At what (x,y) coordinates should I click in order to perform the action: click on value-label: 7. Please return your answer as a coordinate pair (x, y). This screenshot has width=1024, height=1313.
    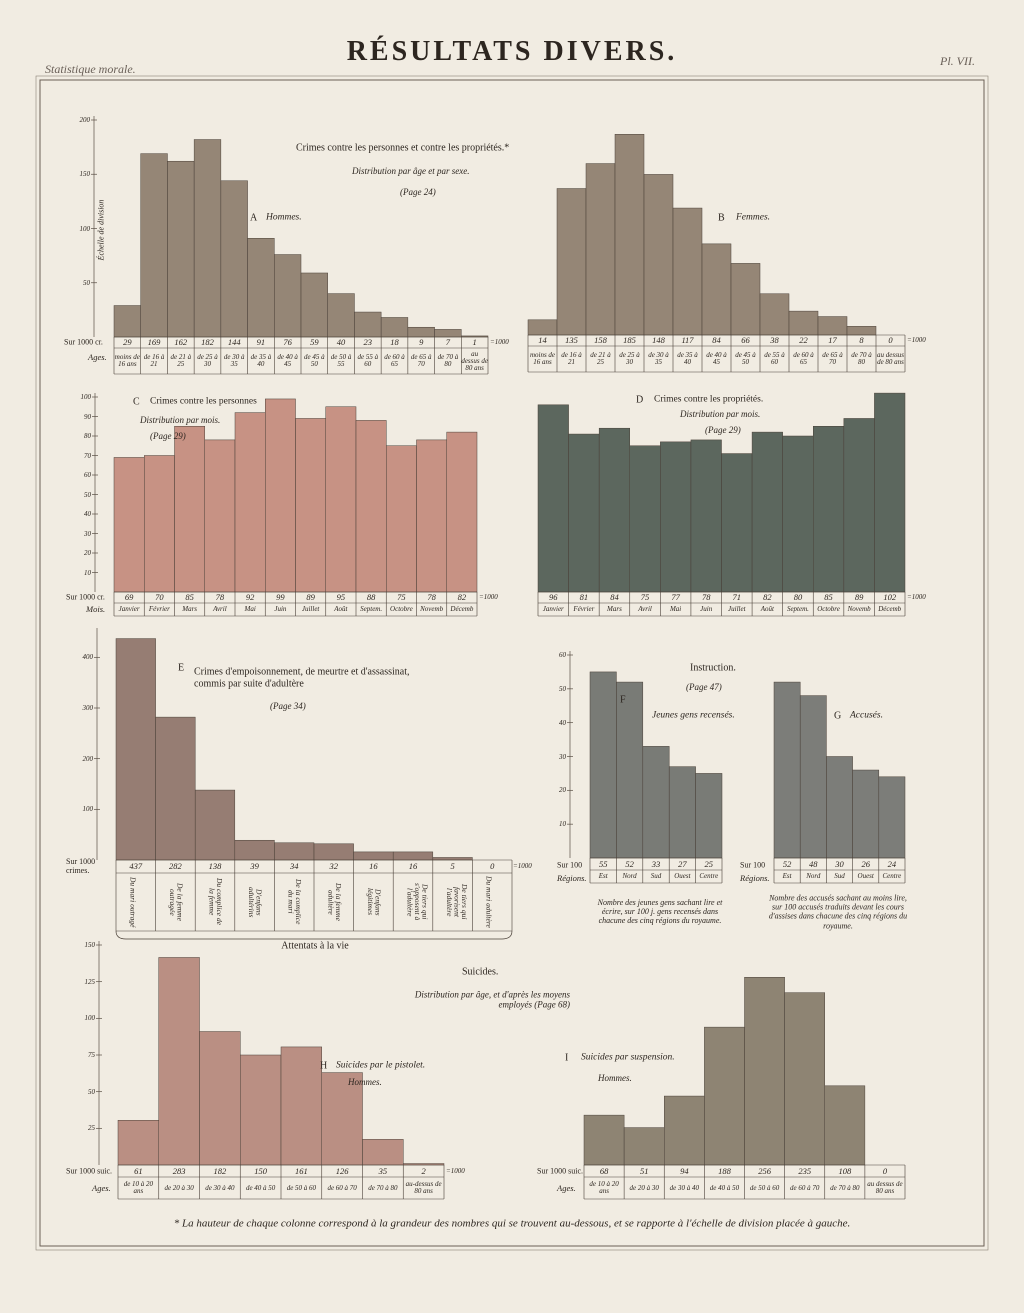
    Looking at the image, I should click on (448, 342).